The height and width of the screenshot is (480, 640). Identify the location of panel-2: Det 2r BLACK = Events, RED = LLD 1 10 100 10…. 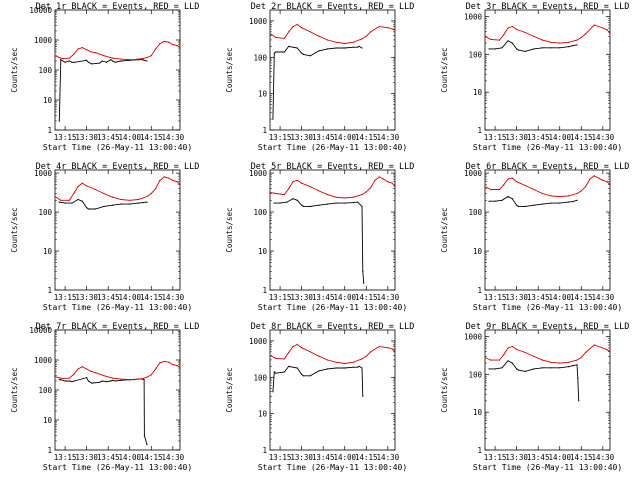
(319, 77).